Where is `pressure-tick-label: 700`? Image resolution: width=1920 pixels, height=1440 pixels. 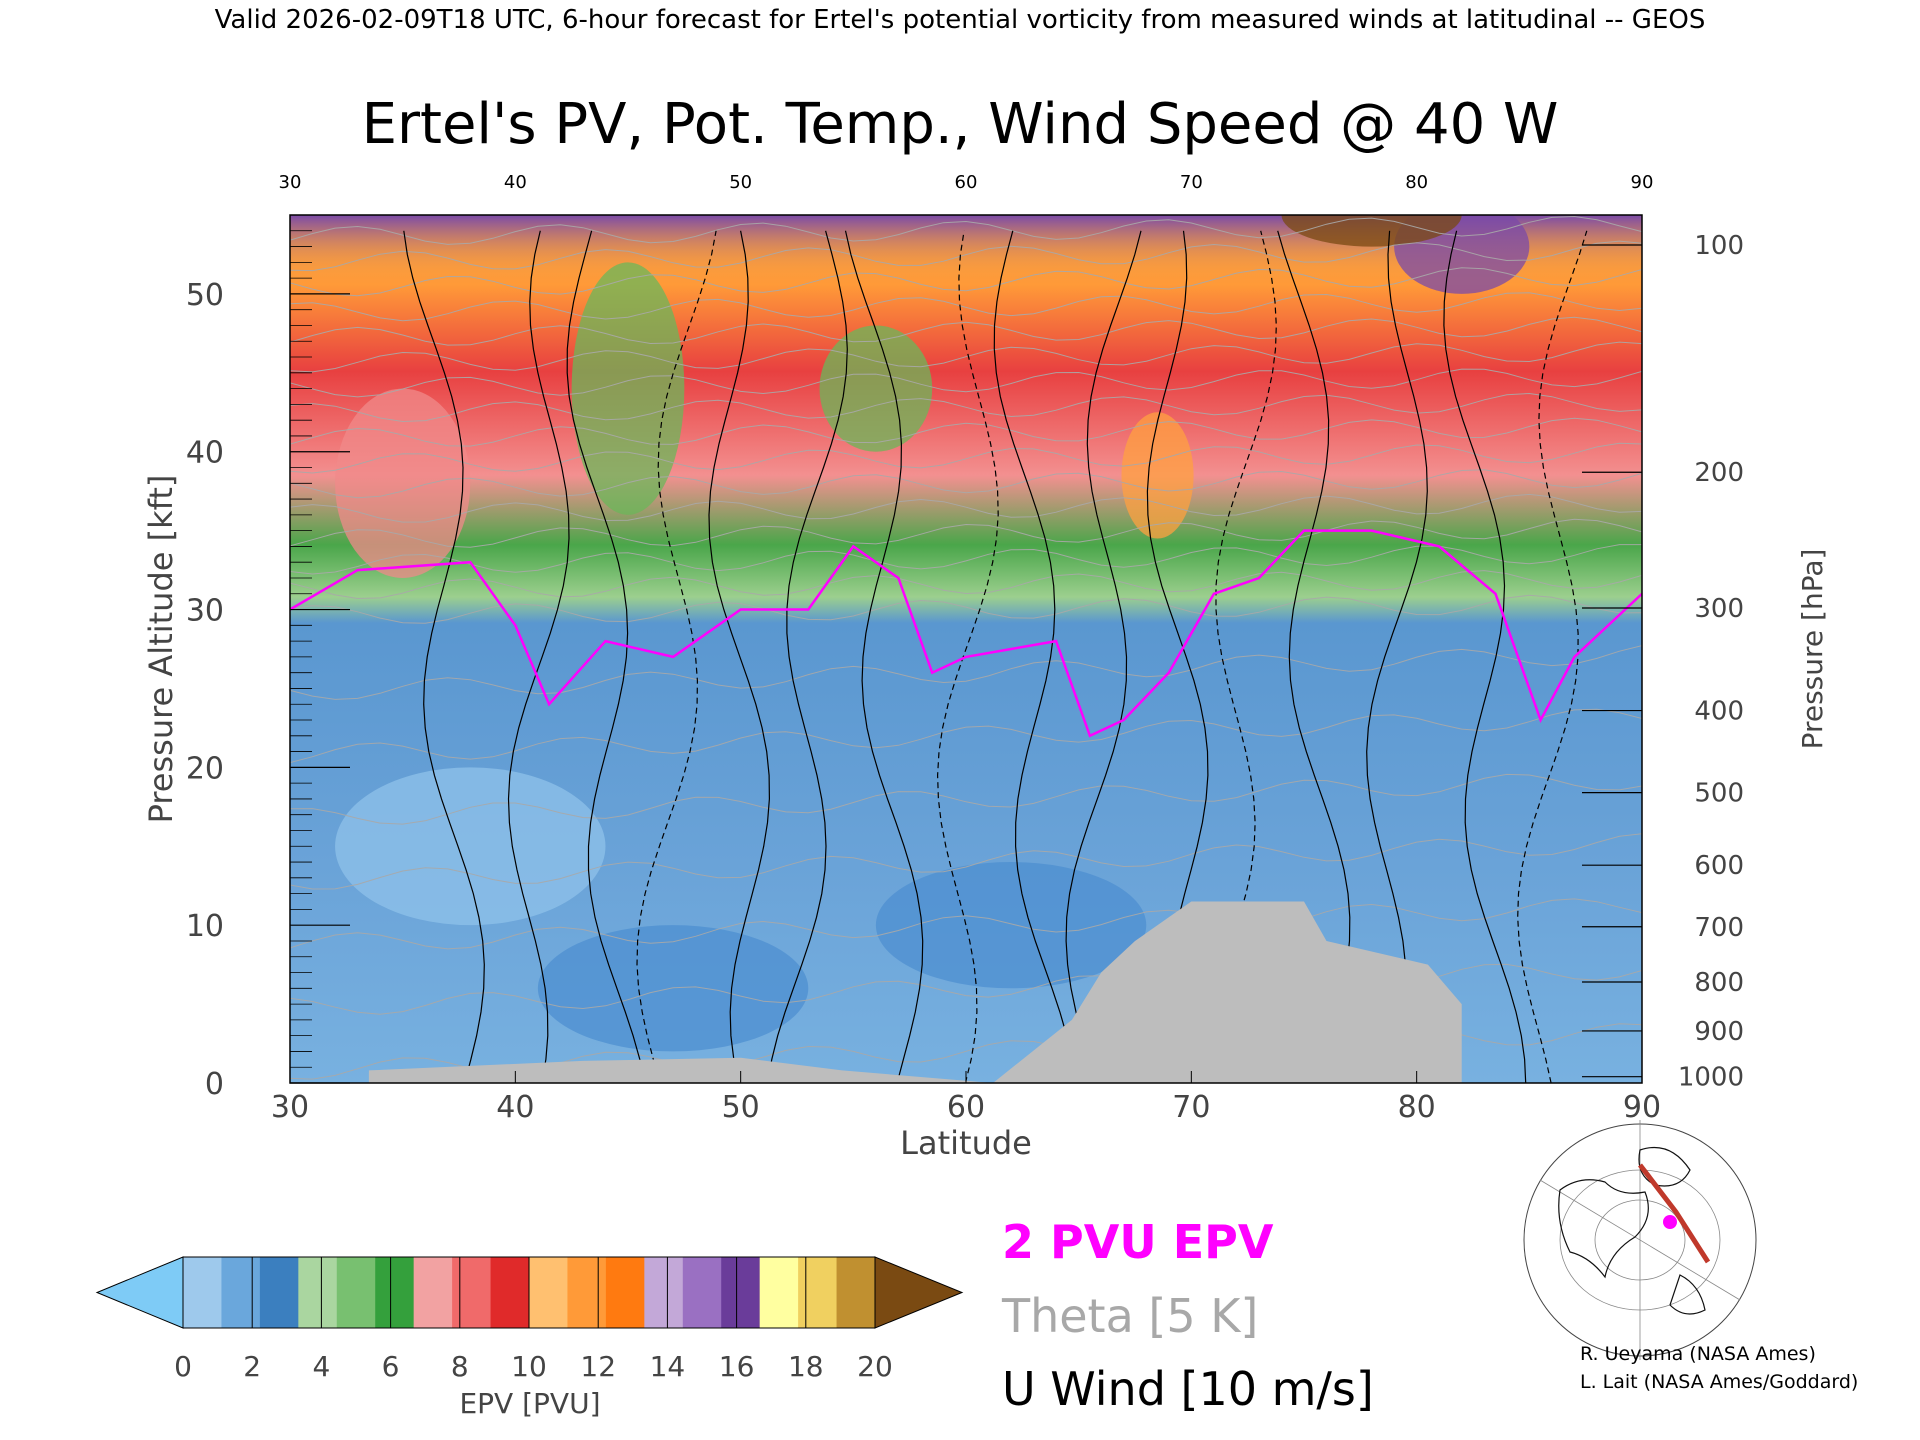 pressure-tick-label: 700 is located at coordinates (1719, 928).